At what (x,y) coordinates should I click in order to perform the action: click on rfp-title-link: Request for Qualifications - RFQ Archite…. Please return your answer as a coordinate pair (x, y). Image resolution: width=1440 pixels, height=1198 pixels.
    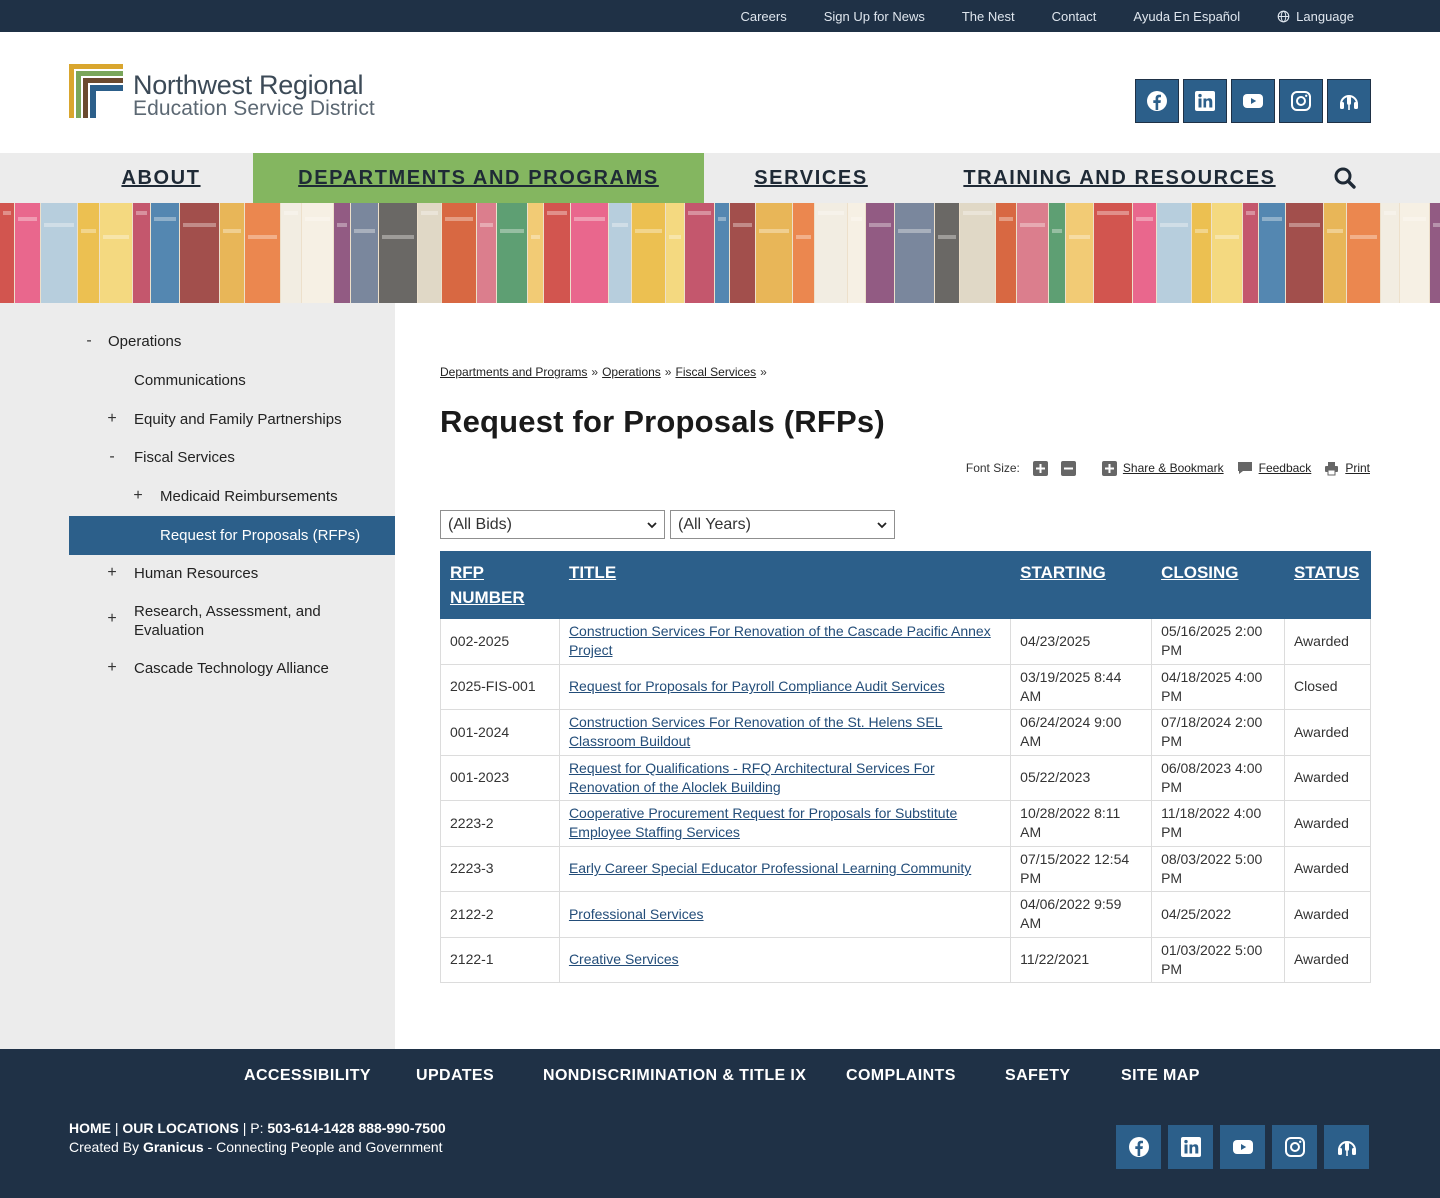
    Looking at the image, I should click on (751, 777).